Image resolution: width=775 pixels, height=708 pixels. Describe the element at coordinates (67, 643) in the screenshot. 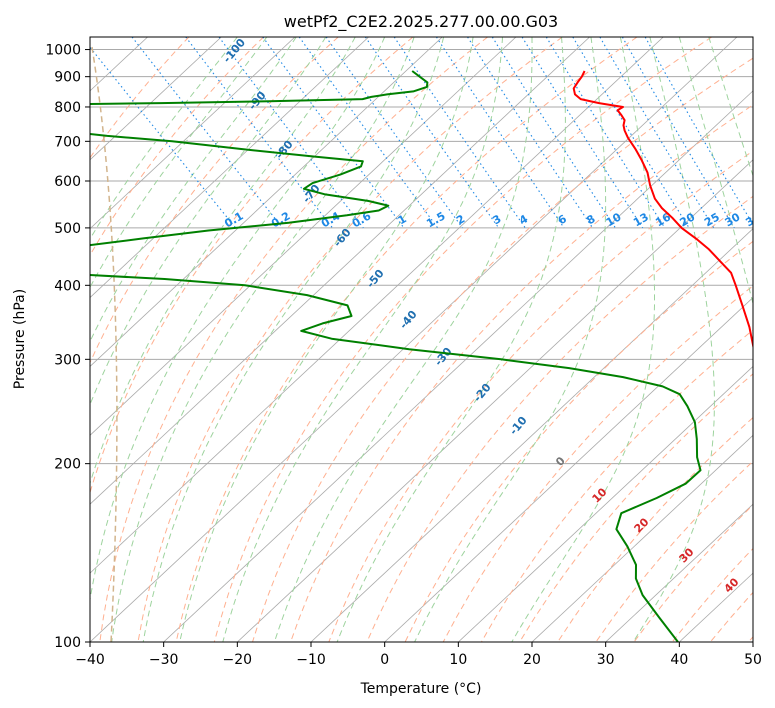

I see `y-tick-label: 100` at that location.